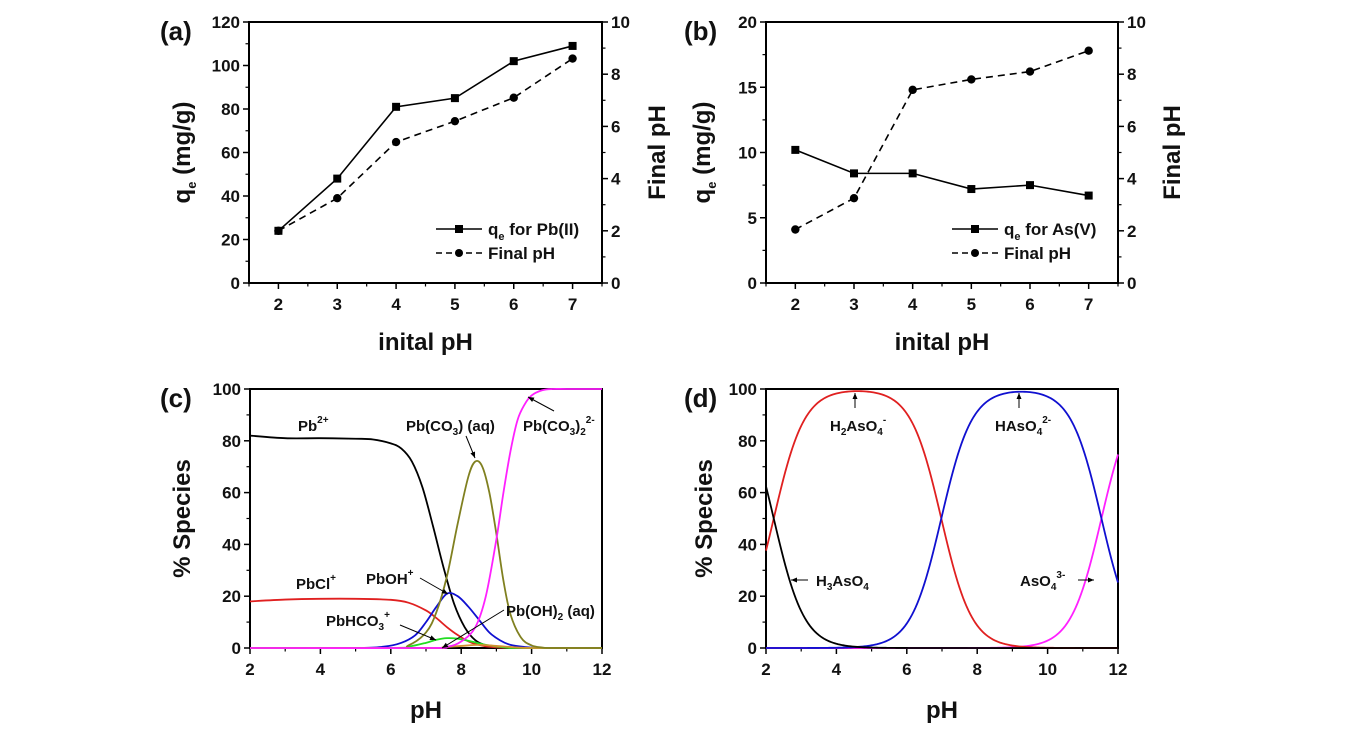  I want to click on legend-label: qe for Pb(II), so click(533, 231).